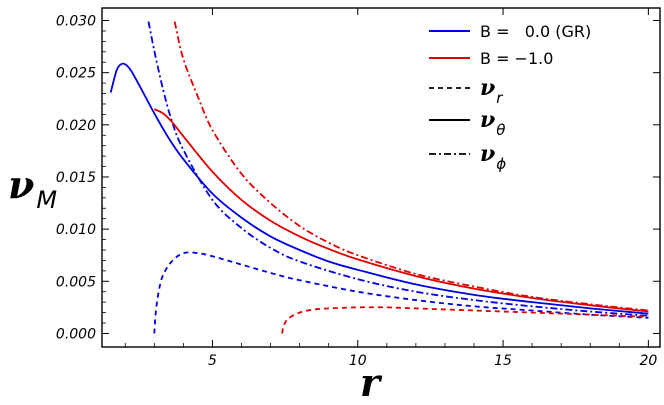  I want to click on legend-label-nu-r: νr, so click(491, 91).